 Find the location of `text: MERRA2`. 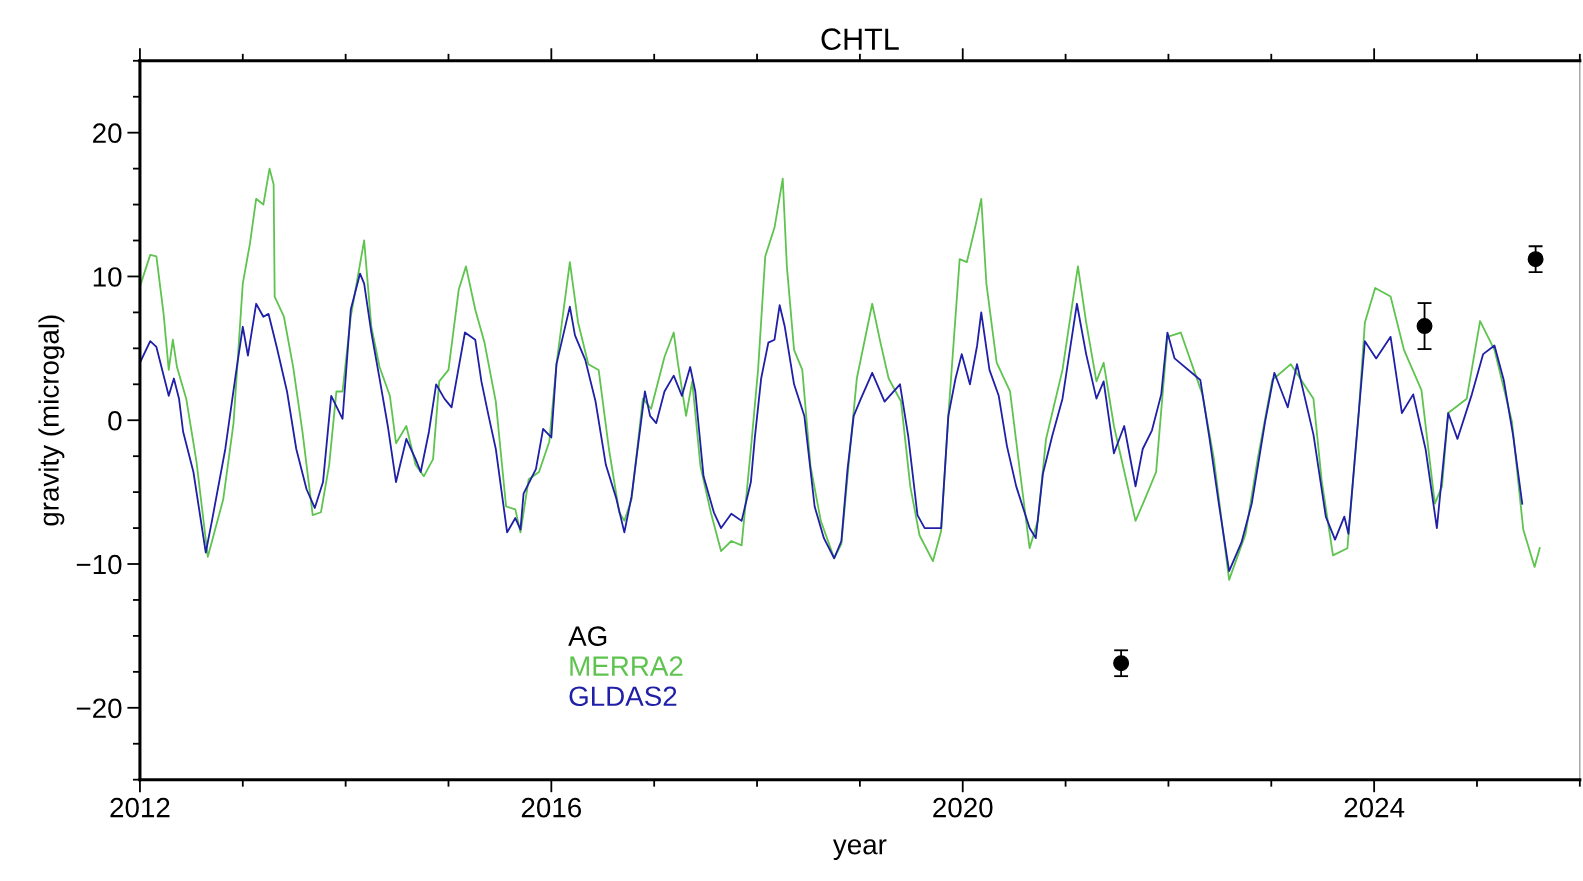

text: MERRA2 is located at coordinates (626, 666).